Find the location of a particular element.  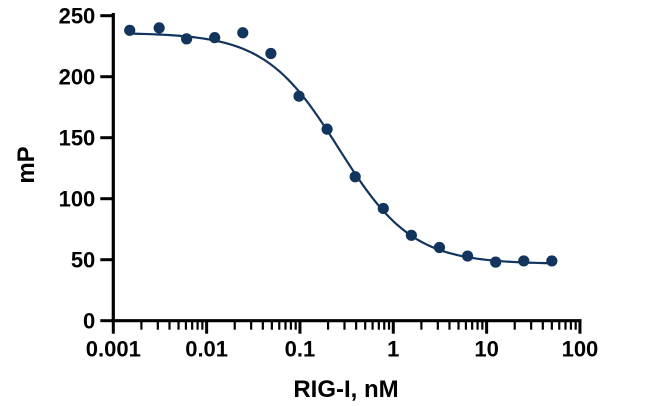

y-tick-label: 50 is located at coordinates (83, 260).